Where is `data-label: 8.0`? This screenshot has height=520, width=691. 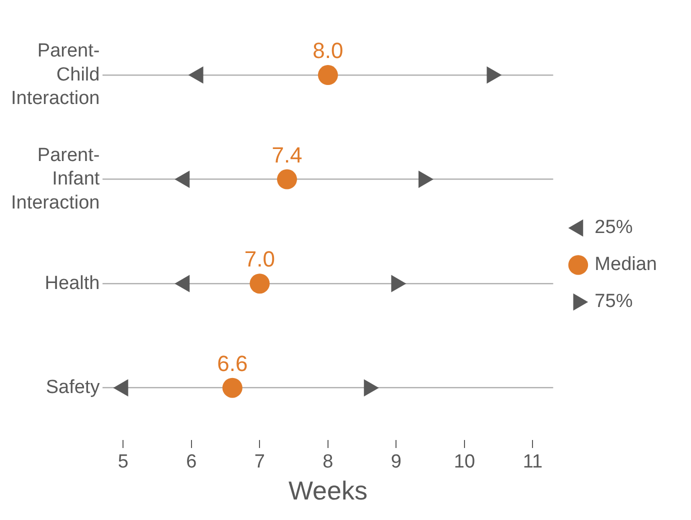
data-label: 8.0 is located at coordinates (328, 51).